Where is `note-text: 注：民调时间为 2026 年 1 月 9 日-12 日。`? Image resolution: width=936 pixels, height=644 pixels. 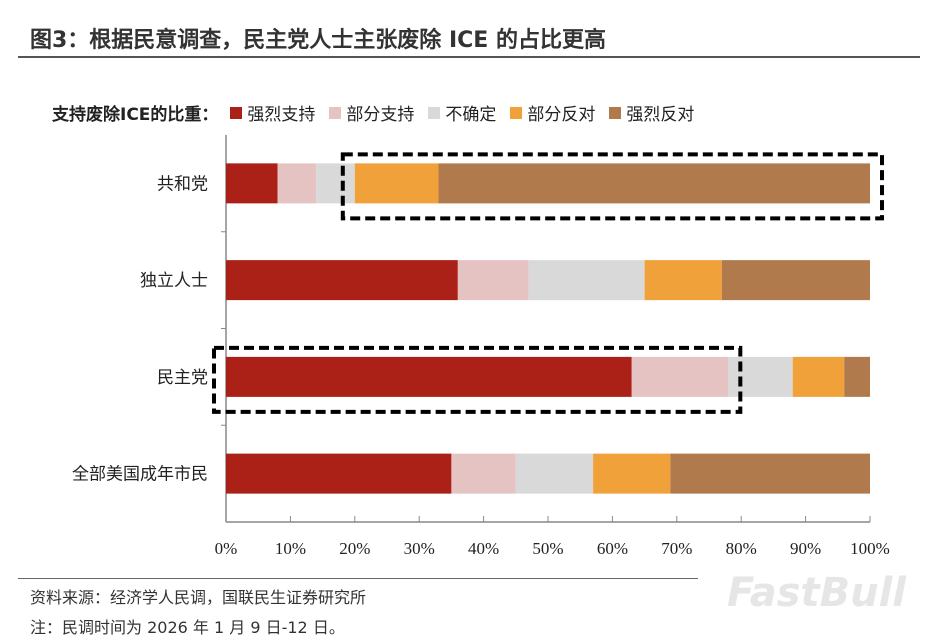
note-text: 注：民调时间为 2026 年 1 月 9 日-12 日。 is located at coordinates (187, 627).